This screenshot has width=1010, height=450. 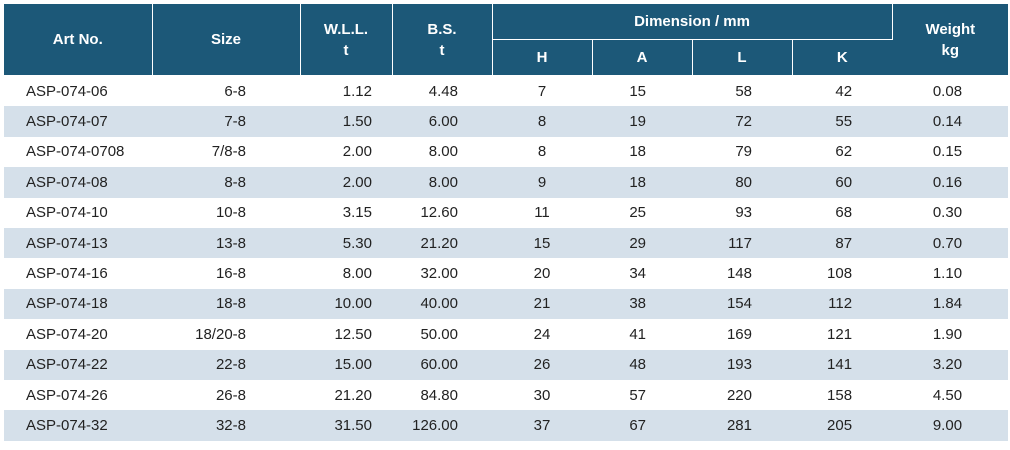 What do you see at coordinates (506, 152) in the screenshot?
I see `table-row: ASP-074-0708 7/8-8 2.00 8.00 8 18 79 62 0.15` at bounding box center [506, 152].